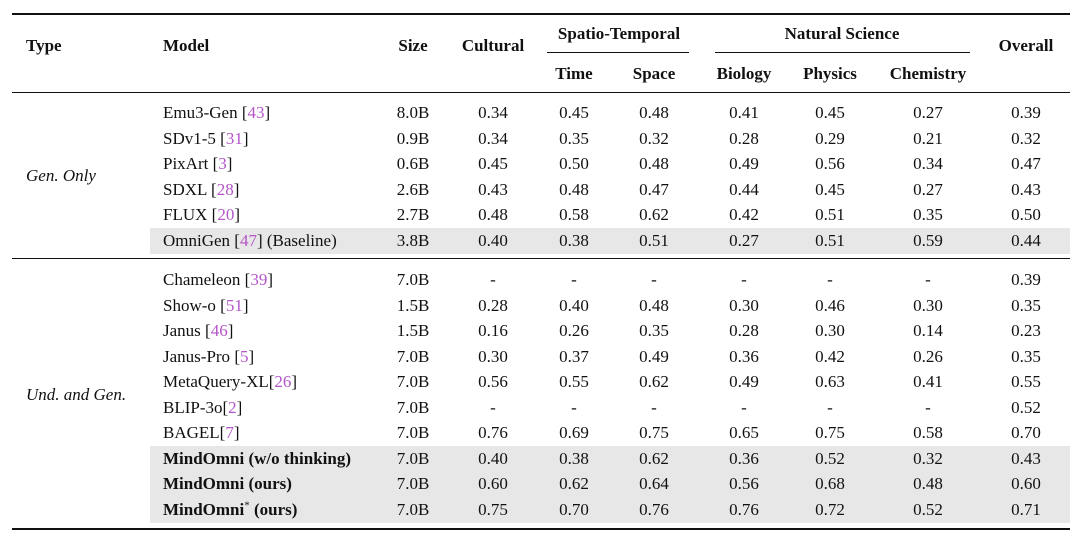  Describe the element at coordinates (830, 240) in the screenshot. I see `physics-cell: 0.51` at that location.